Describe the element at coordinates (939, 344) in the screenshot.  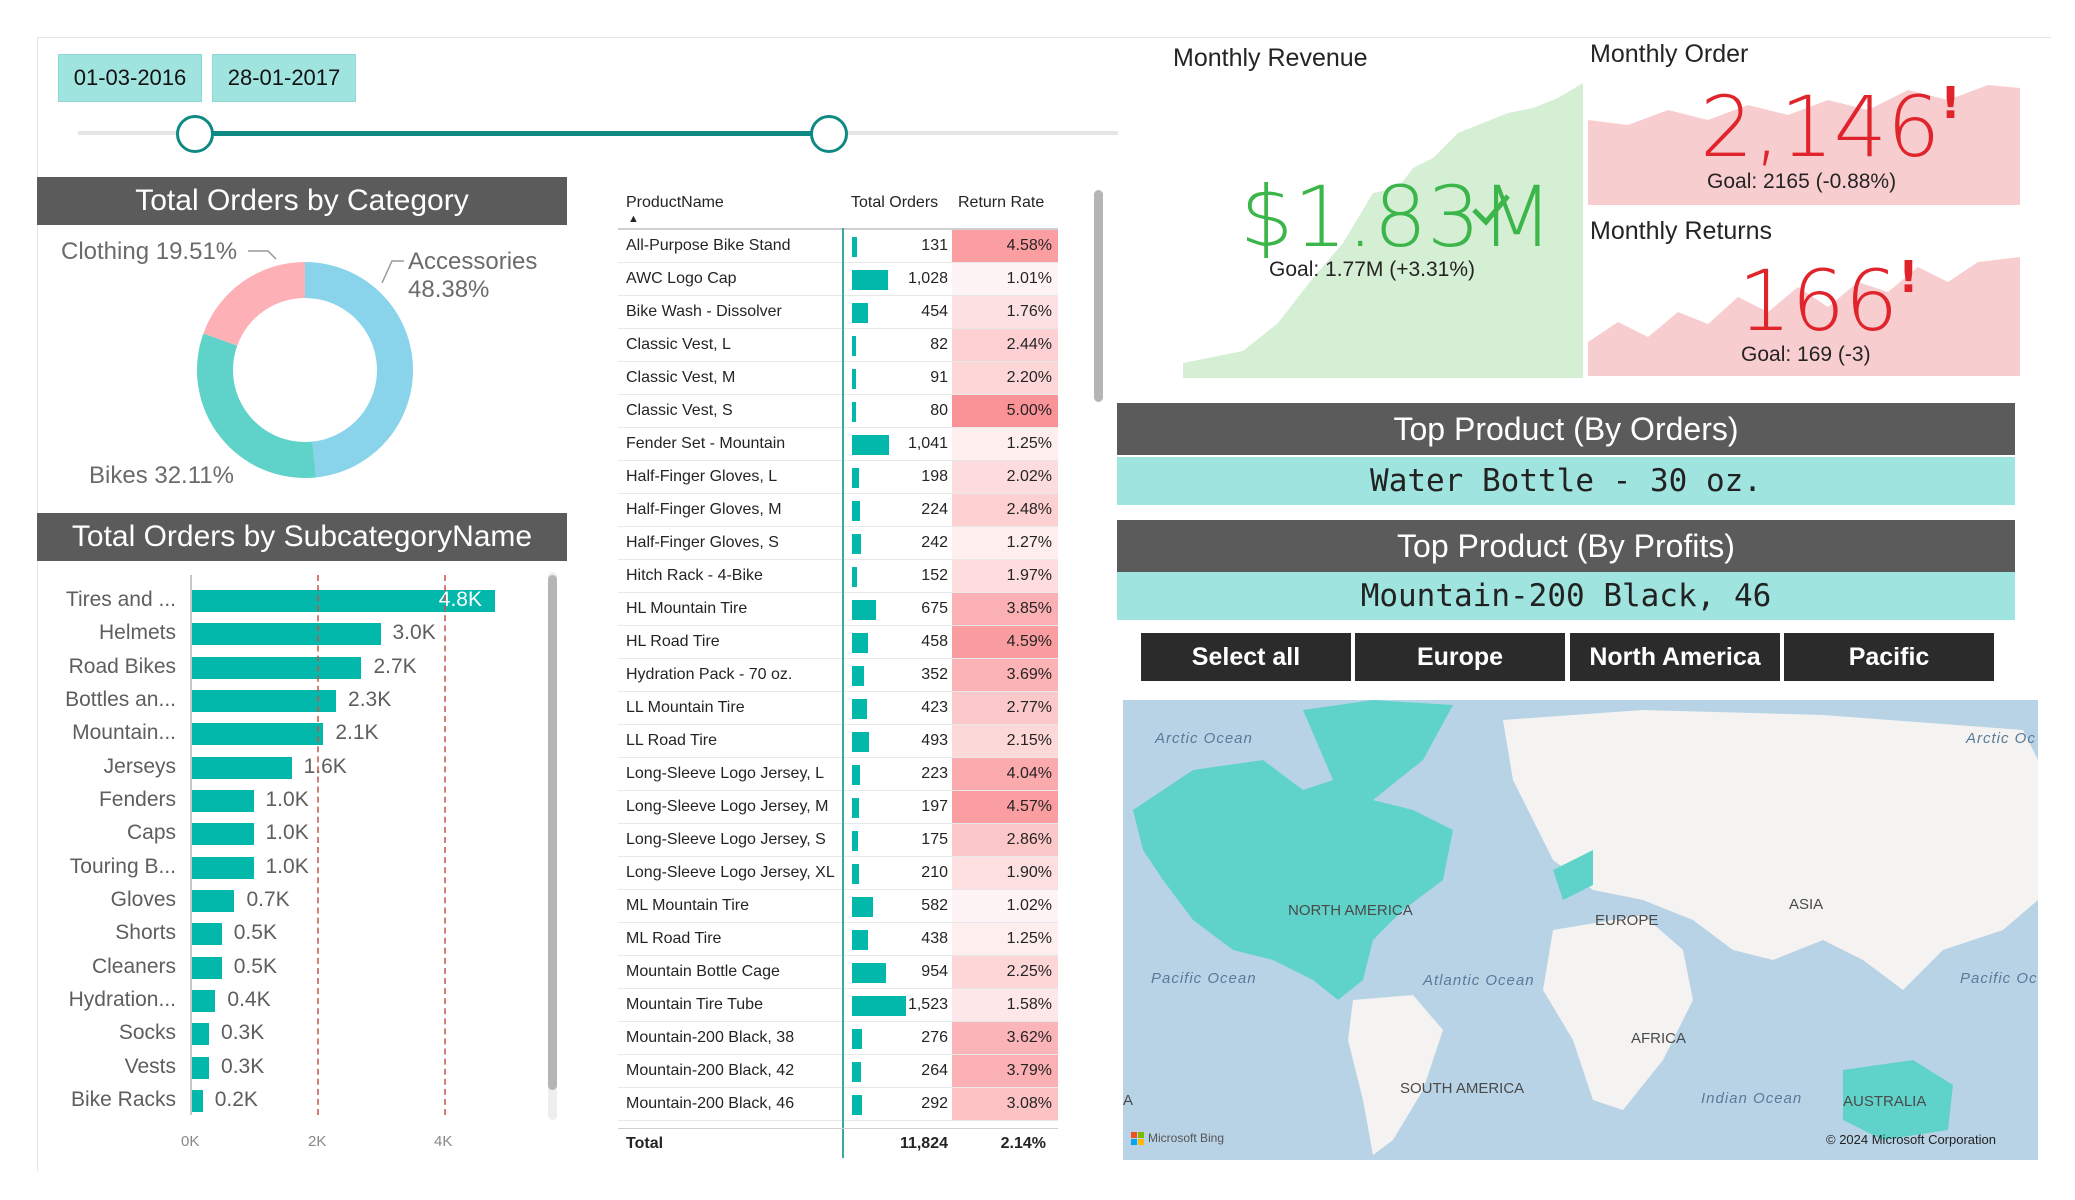
I see `total-orders-cell: 82` at that location.